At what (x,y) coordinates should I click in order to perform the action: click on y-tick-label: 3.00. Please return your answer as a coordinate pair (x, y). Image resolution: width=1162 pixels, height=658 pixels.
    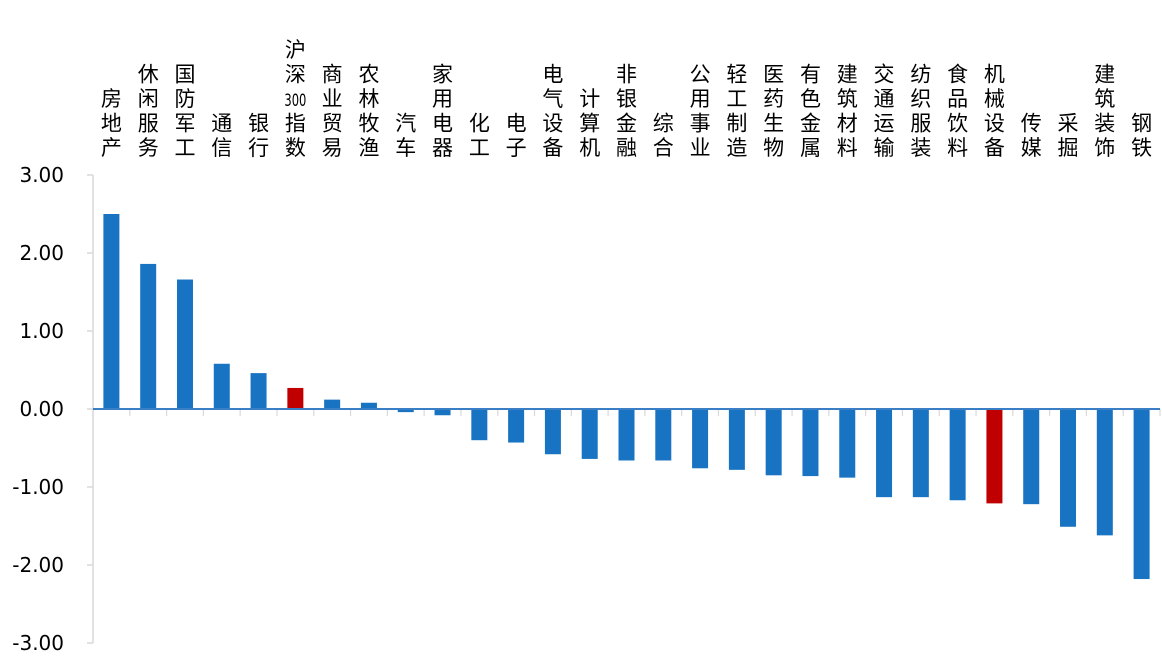
    Looking at the image, I should click on (41, 175).